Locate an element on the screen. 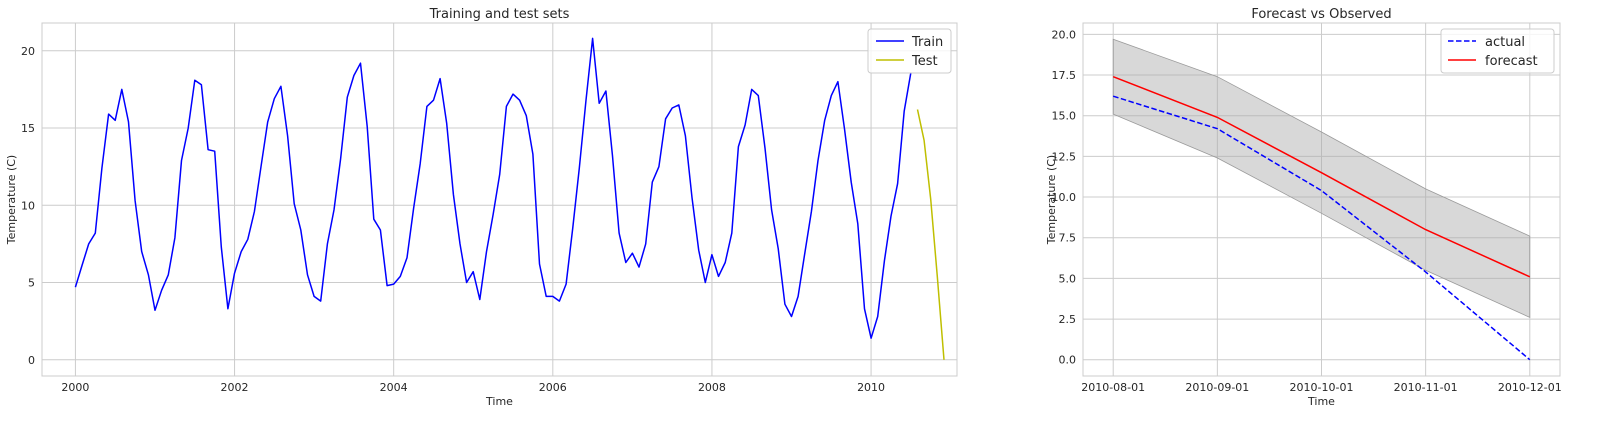 This screenshot has height=427, width=1613. y-tick-label: 5.0 is located at coordinates (1068, 278).